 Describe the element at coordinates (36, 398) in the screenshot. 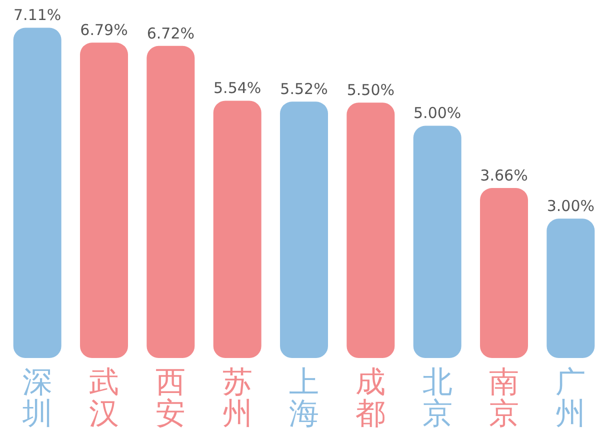

I see `x-tick-label: 深圳` at that location.